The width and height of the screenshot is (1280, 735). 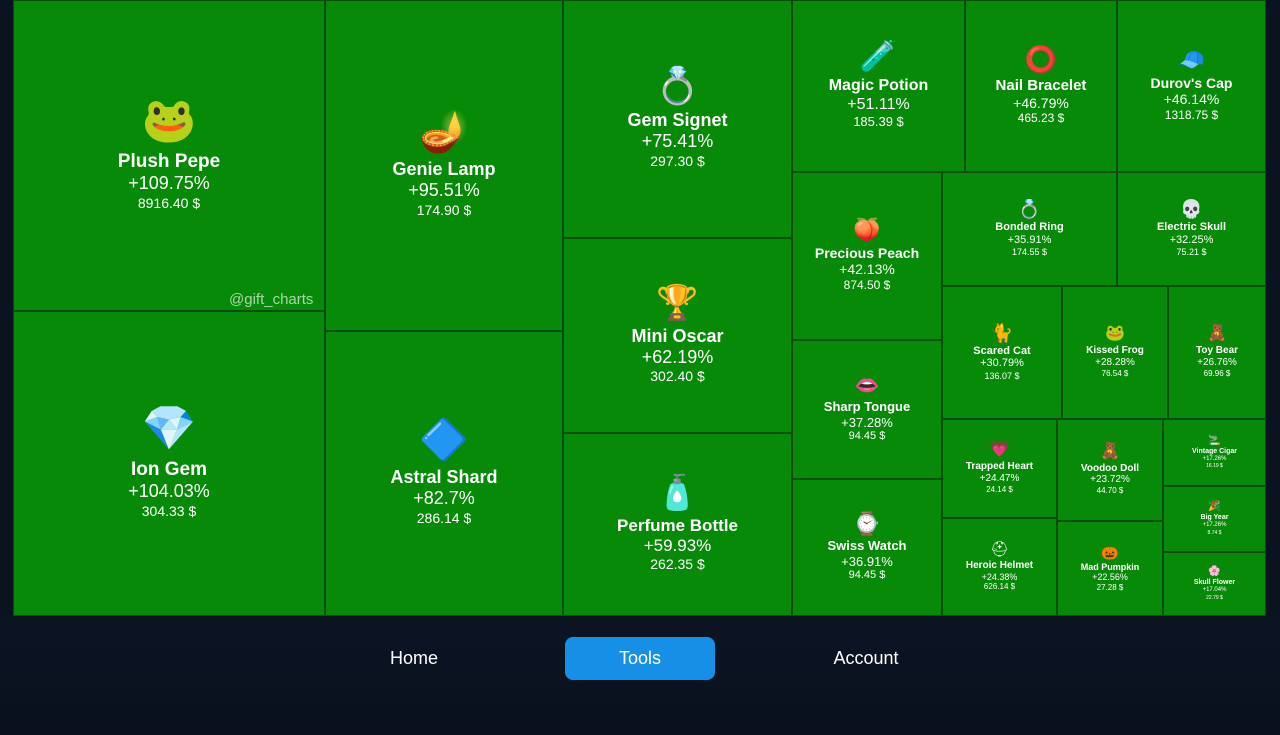 I want to click on gift-name: Genie Lamp, so click(x=444, y=169).